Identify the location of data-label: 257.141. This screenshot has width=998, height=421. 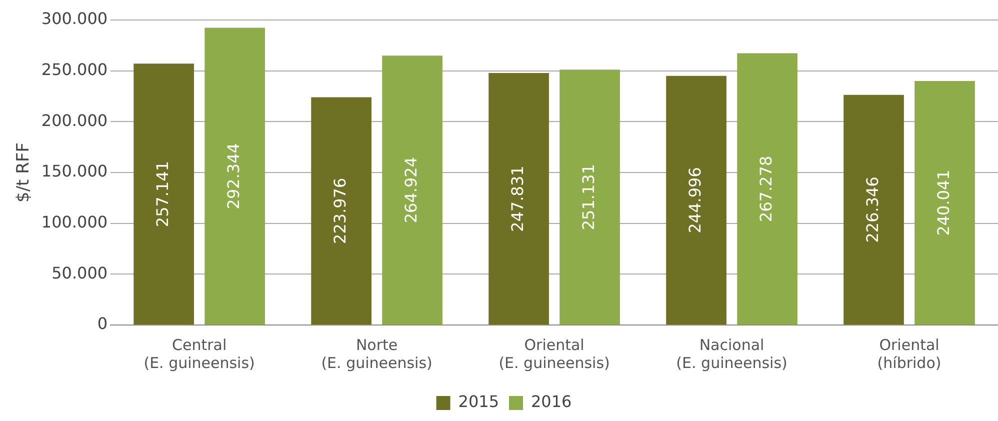
(162, 194).